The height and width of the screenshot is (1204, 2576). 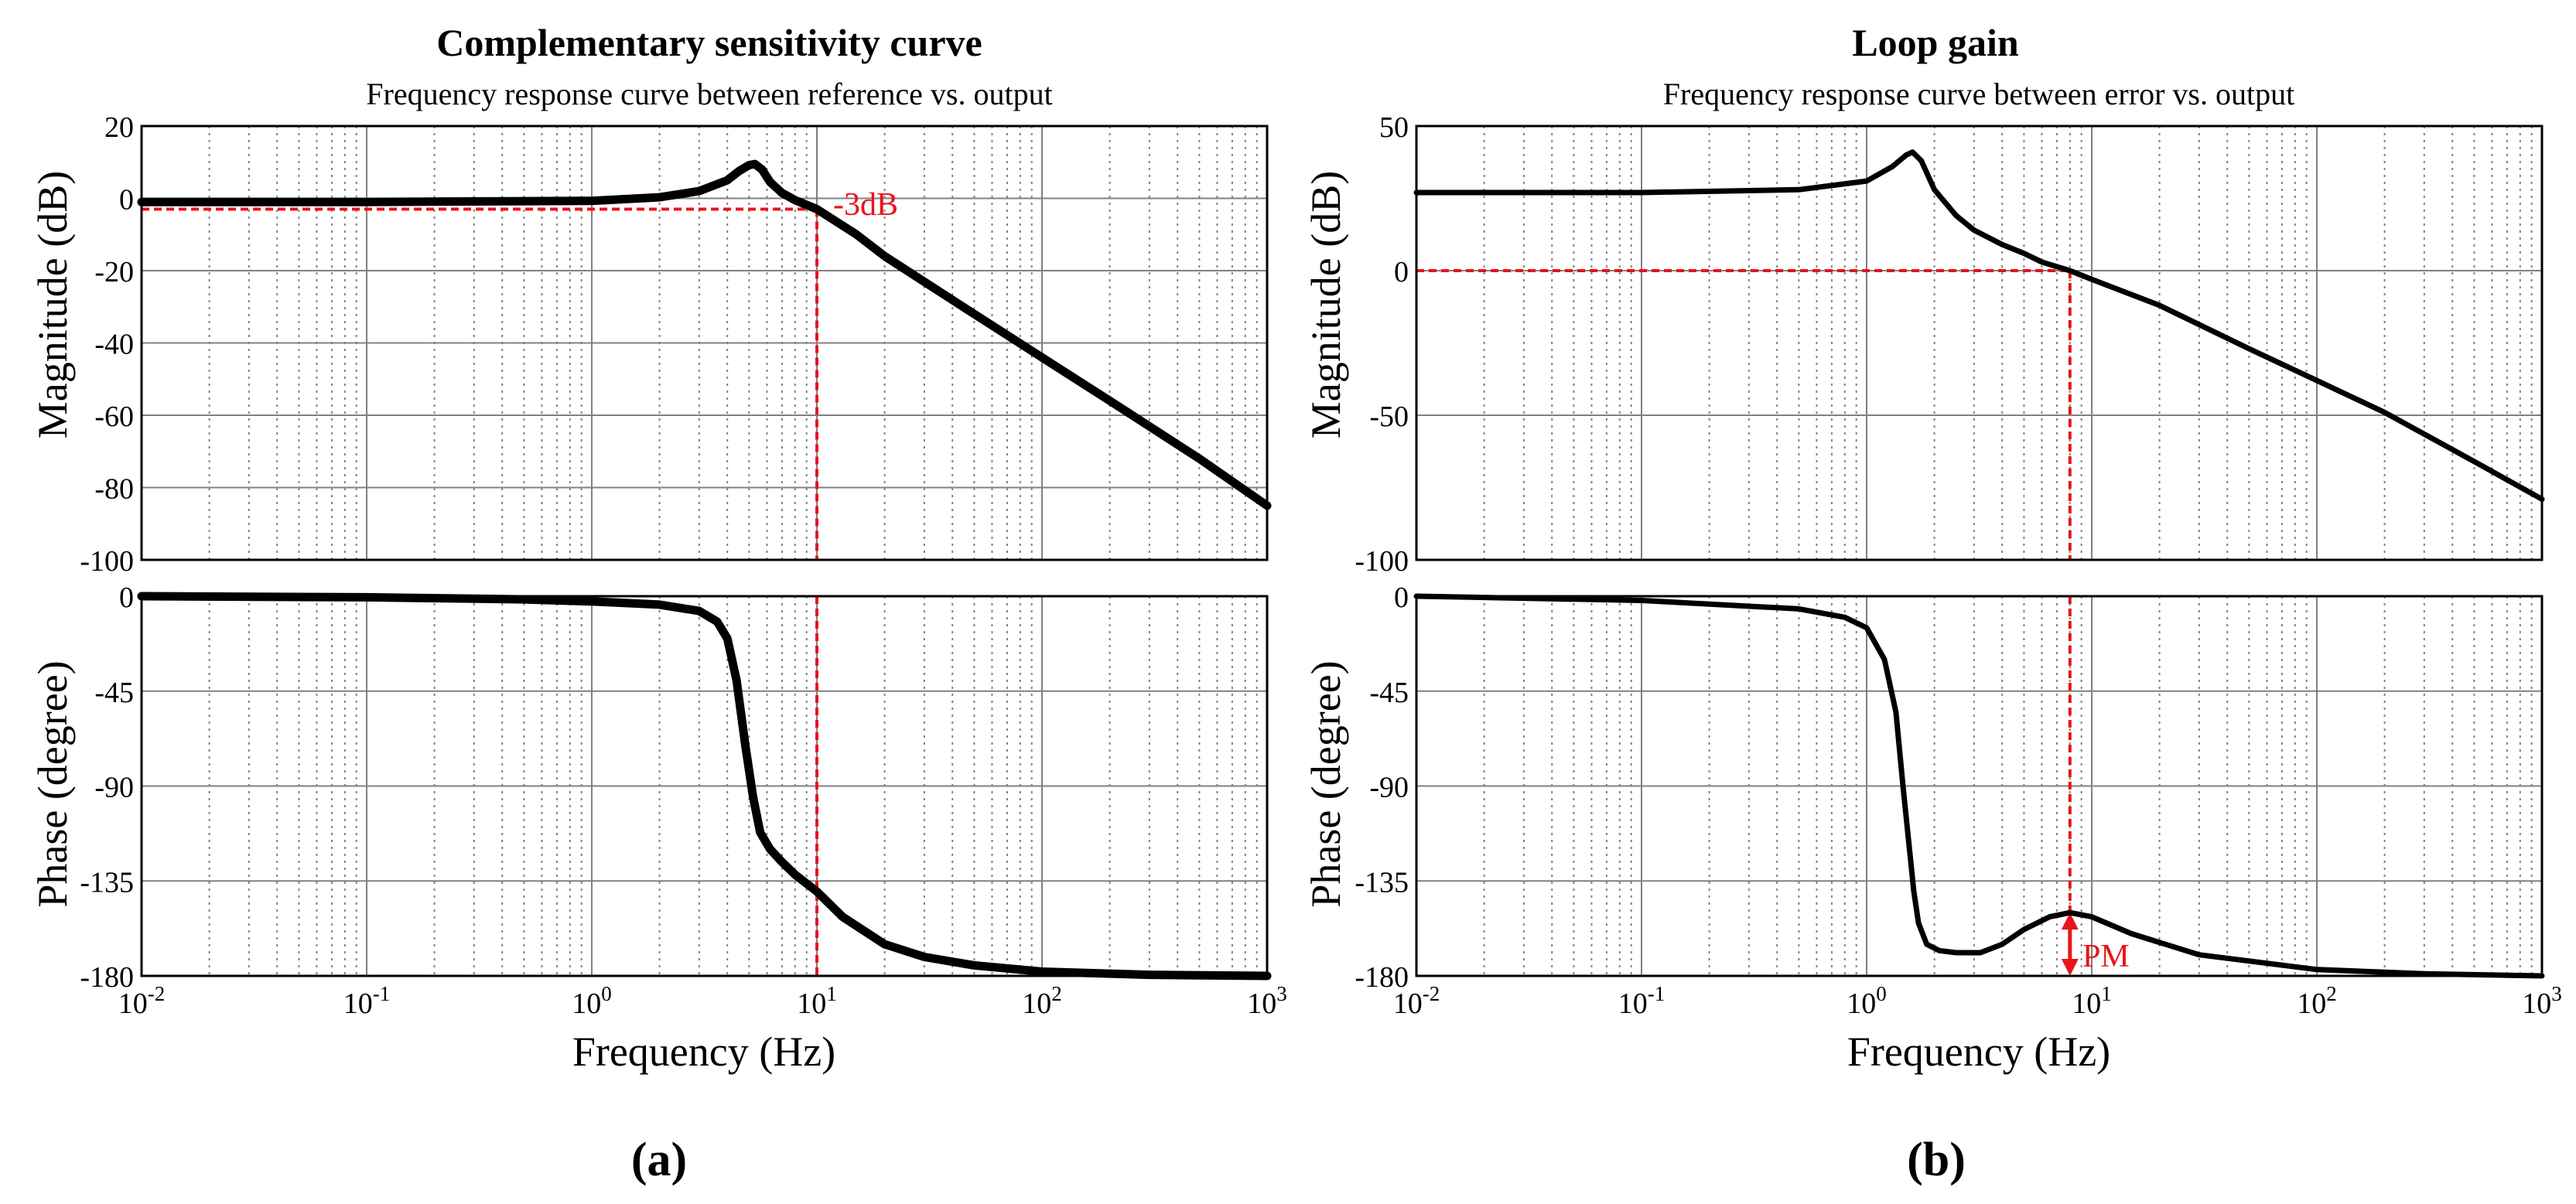 What do you see at coordinates (1389, 417) in the screenshot?
I see `y-tick-label: -50` at bounding box center [1389, 417].